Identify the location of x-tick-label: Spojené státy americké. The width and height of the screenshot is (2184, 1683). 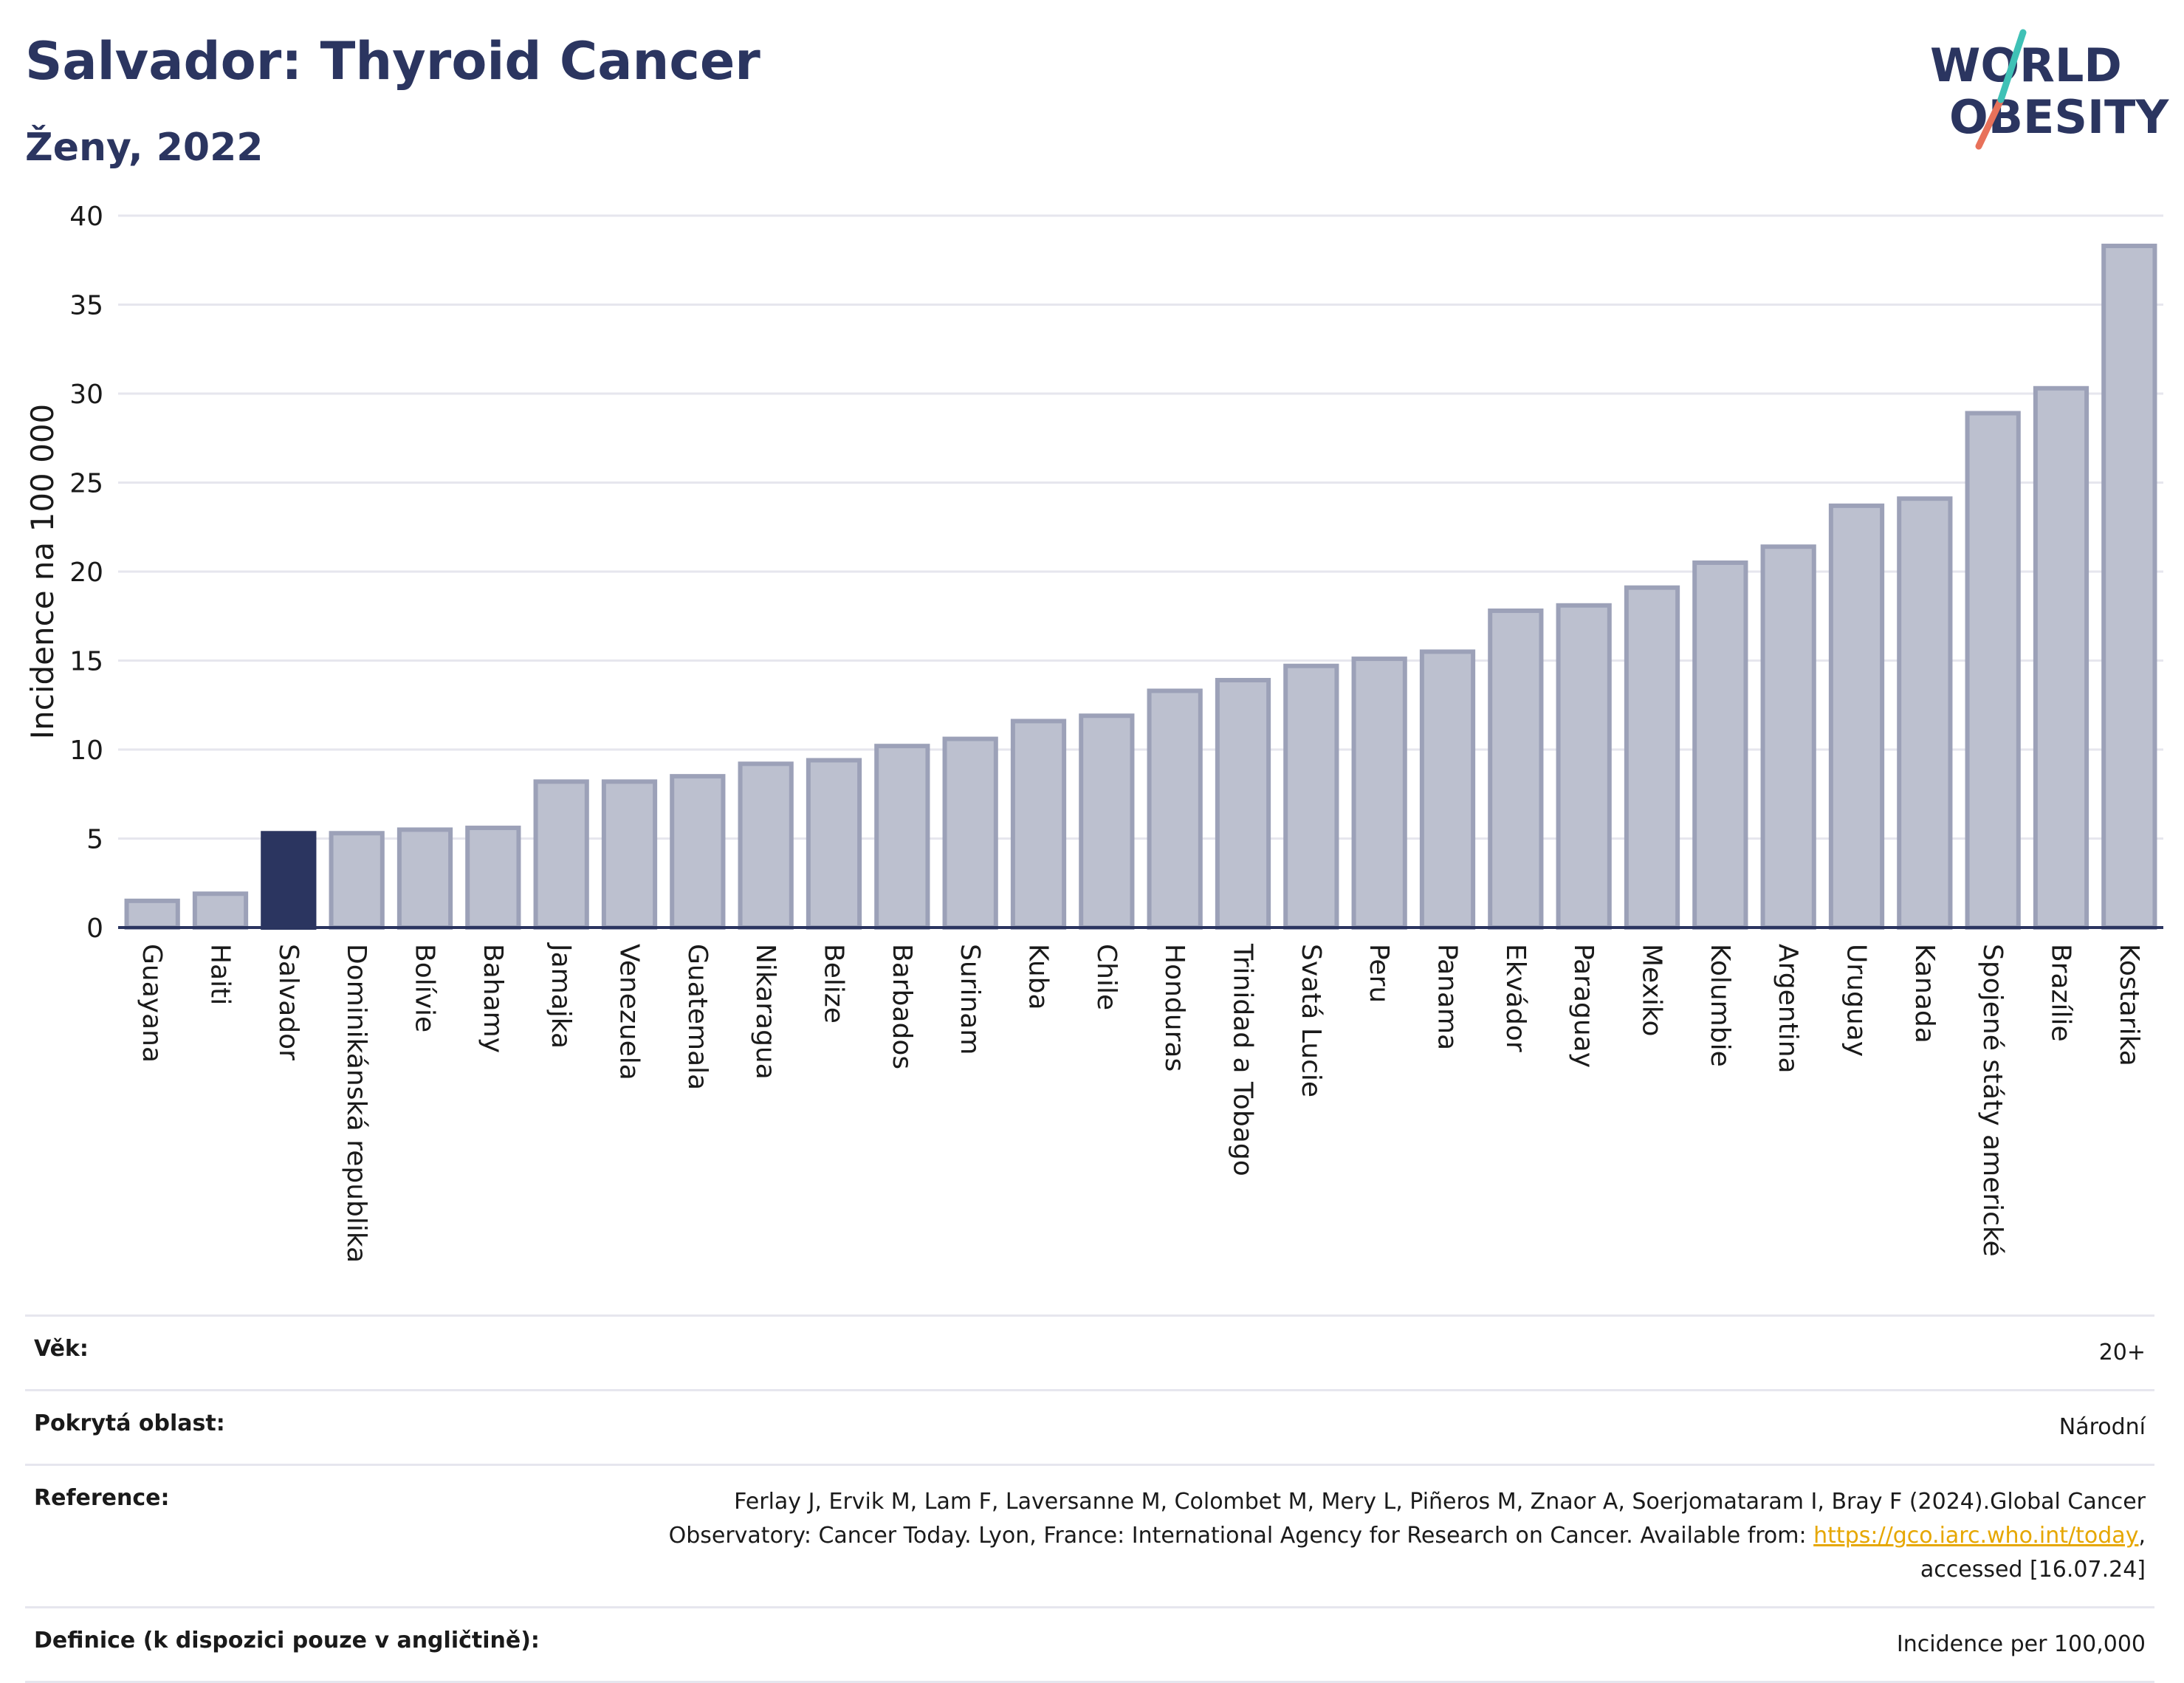
(1993, 1100).